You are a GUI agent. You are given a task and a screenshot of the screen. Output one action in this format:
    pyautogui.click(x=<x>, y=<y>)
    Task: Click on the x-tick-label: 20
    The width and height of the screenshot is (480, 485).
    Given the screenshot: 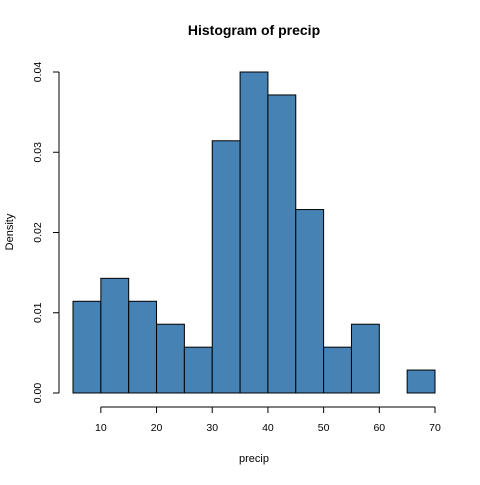 What is the action you would take?
    pyautogui.click(x=157, y=428)
    